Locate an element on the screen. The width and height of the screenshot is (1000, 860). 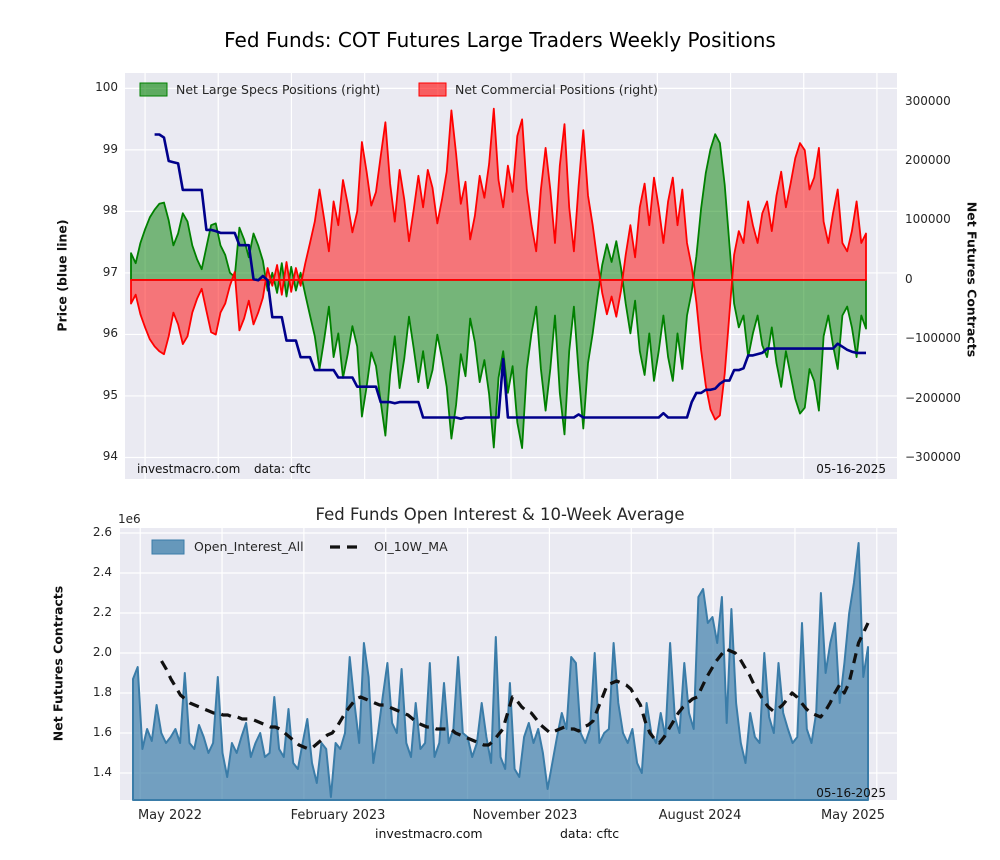
footer-source: data: cftc is located at coordinates (590, 833).